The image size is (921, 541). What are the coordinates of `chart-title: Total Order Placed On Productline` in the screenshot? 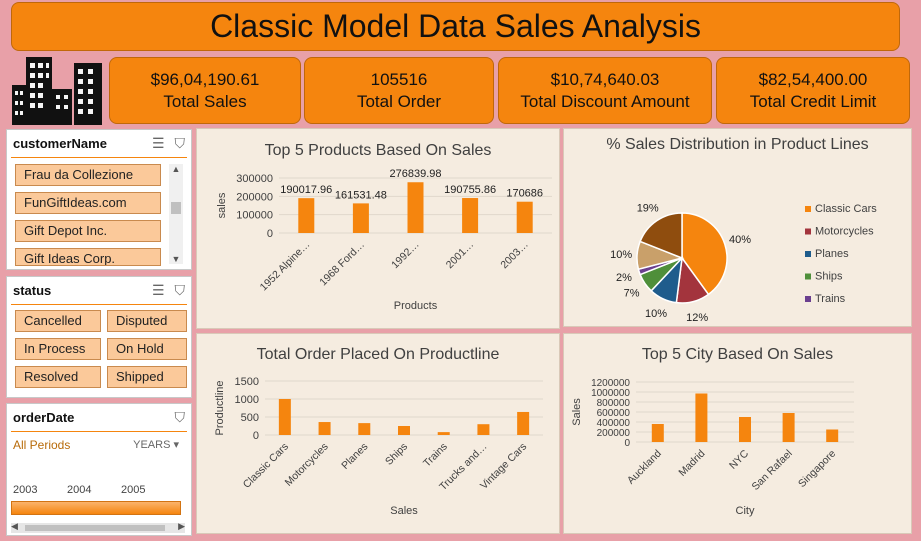 It's located at (378, 354).